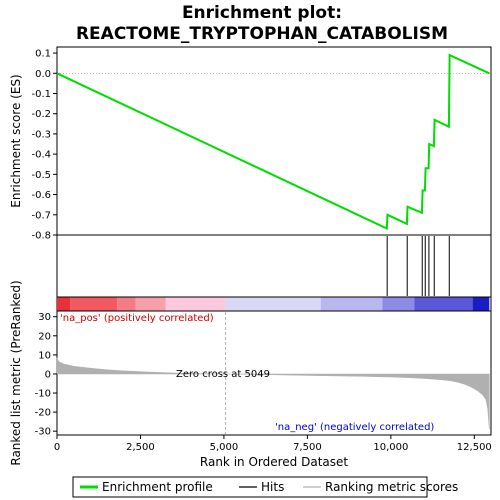 The width and height of the screenshot is (500, 500). What do you see at coordinates (137, 318) in the screenshot?
I see `pos-correlated-label: 'na_pos' (positively correlated)` at bounding box center [137, 318].